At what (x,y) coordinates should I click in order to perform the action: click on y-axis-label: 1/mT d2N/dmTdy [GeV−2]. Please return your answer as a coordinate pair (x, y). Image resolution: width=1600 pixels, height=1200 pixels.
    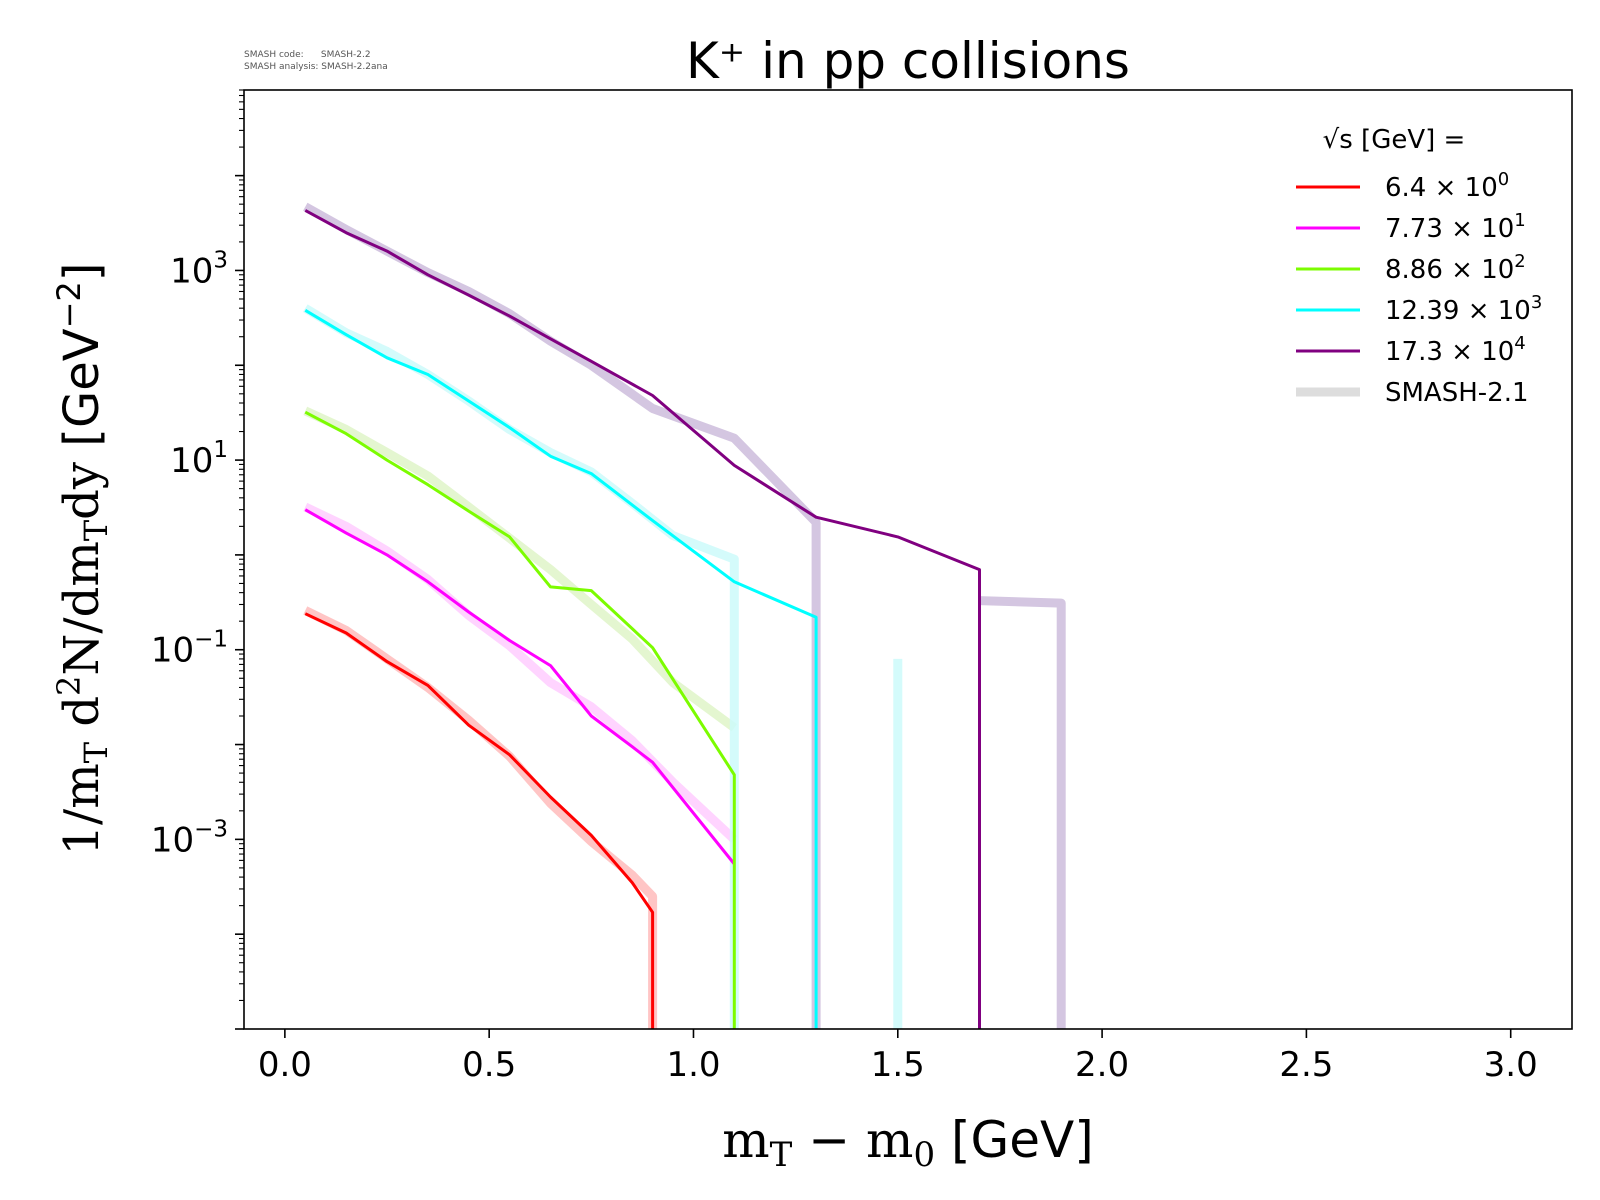
    Looking at the image, I should click on (82, 559).